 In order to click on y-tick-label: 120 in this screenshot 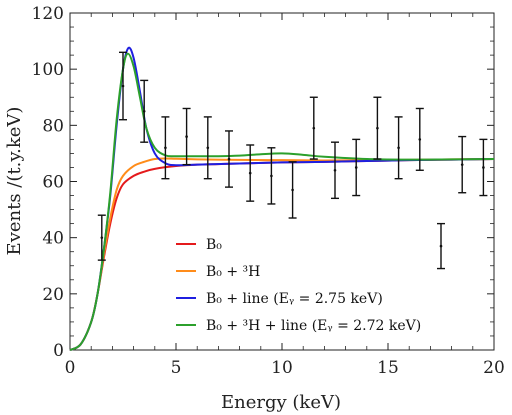, I will do `click(48, 14)`.